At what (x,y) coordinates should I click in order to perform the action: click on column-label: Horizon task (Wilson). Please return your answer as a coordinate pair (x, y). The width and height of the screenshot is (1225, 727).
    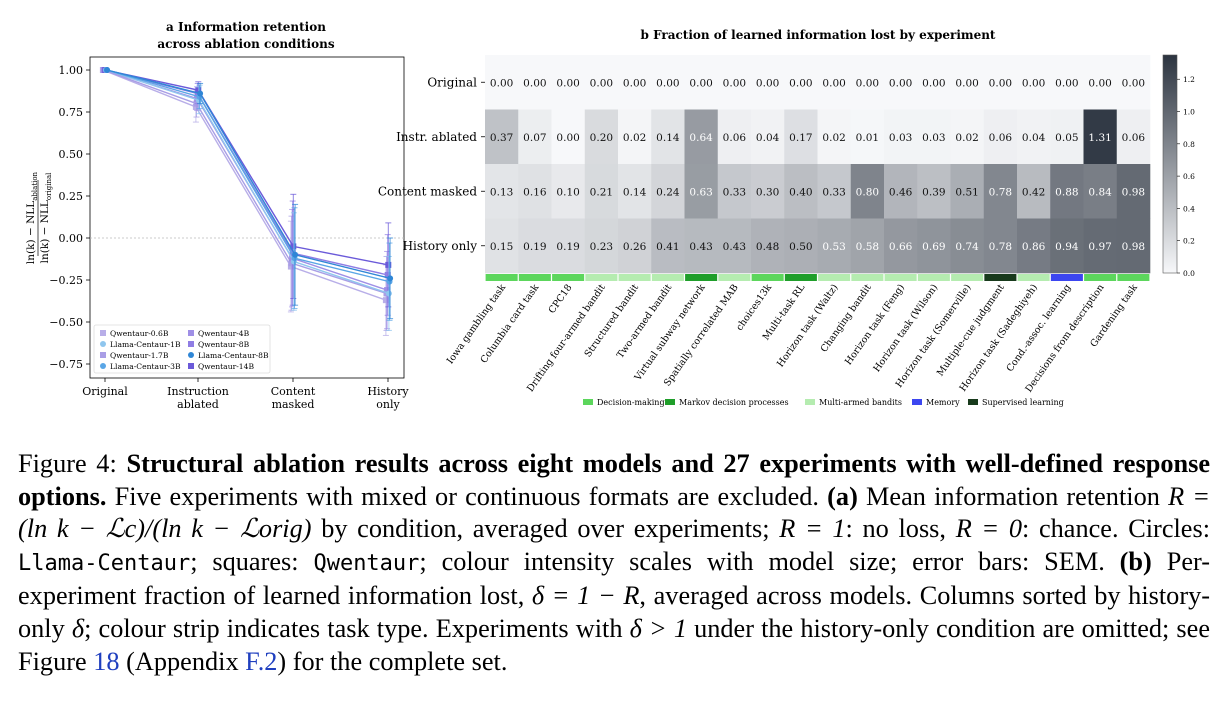
    Looking at the image, I should click on (905, 328).